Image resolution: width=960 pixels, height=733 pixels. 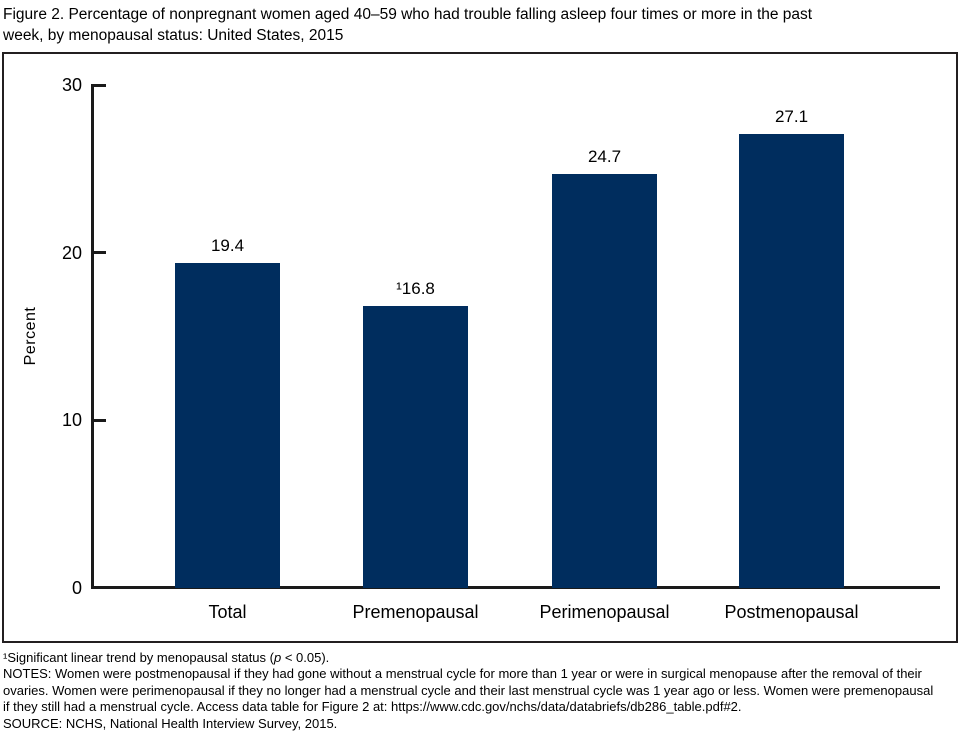 What do you see at coordinates (604, 612) in the screenshot?
I see `category-label: Perimenopausal` at bounding box center [604, 612].